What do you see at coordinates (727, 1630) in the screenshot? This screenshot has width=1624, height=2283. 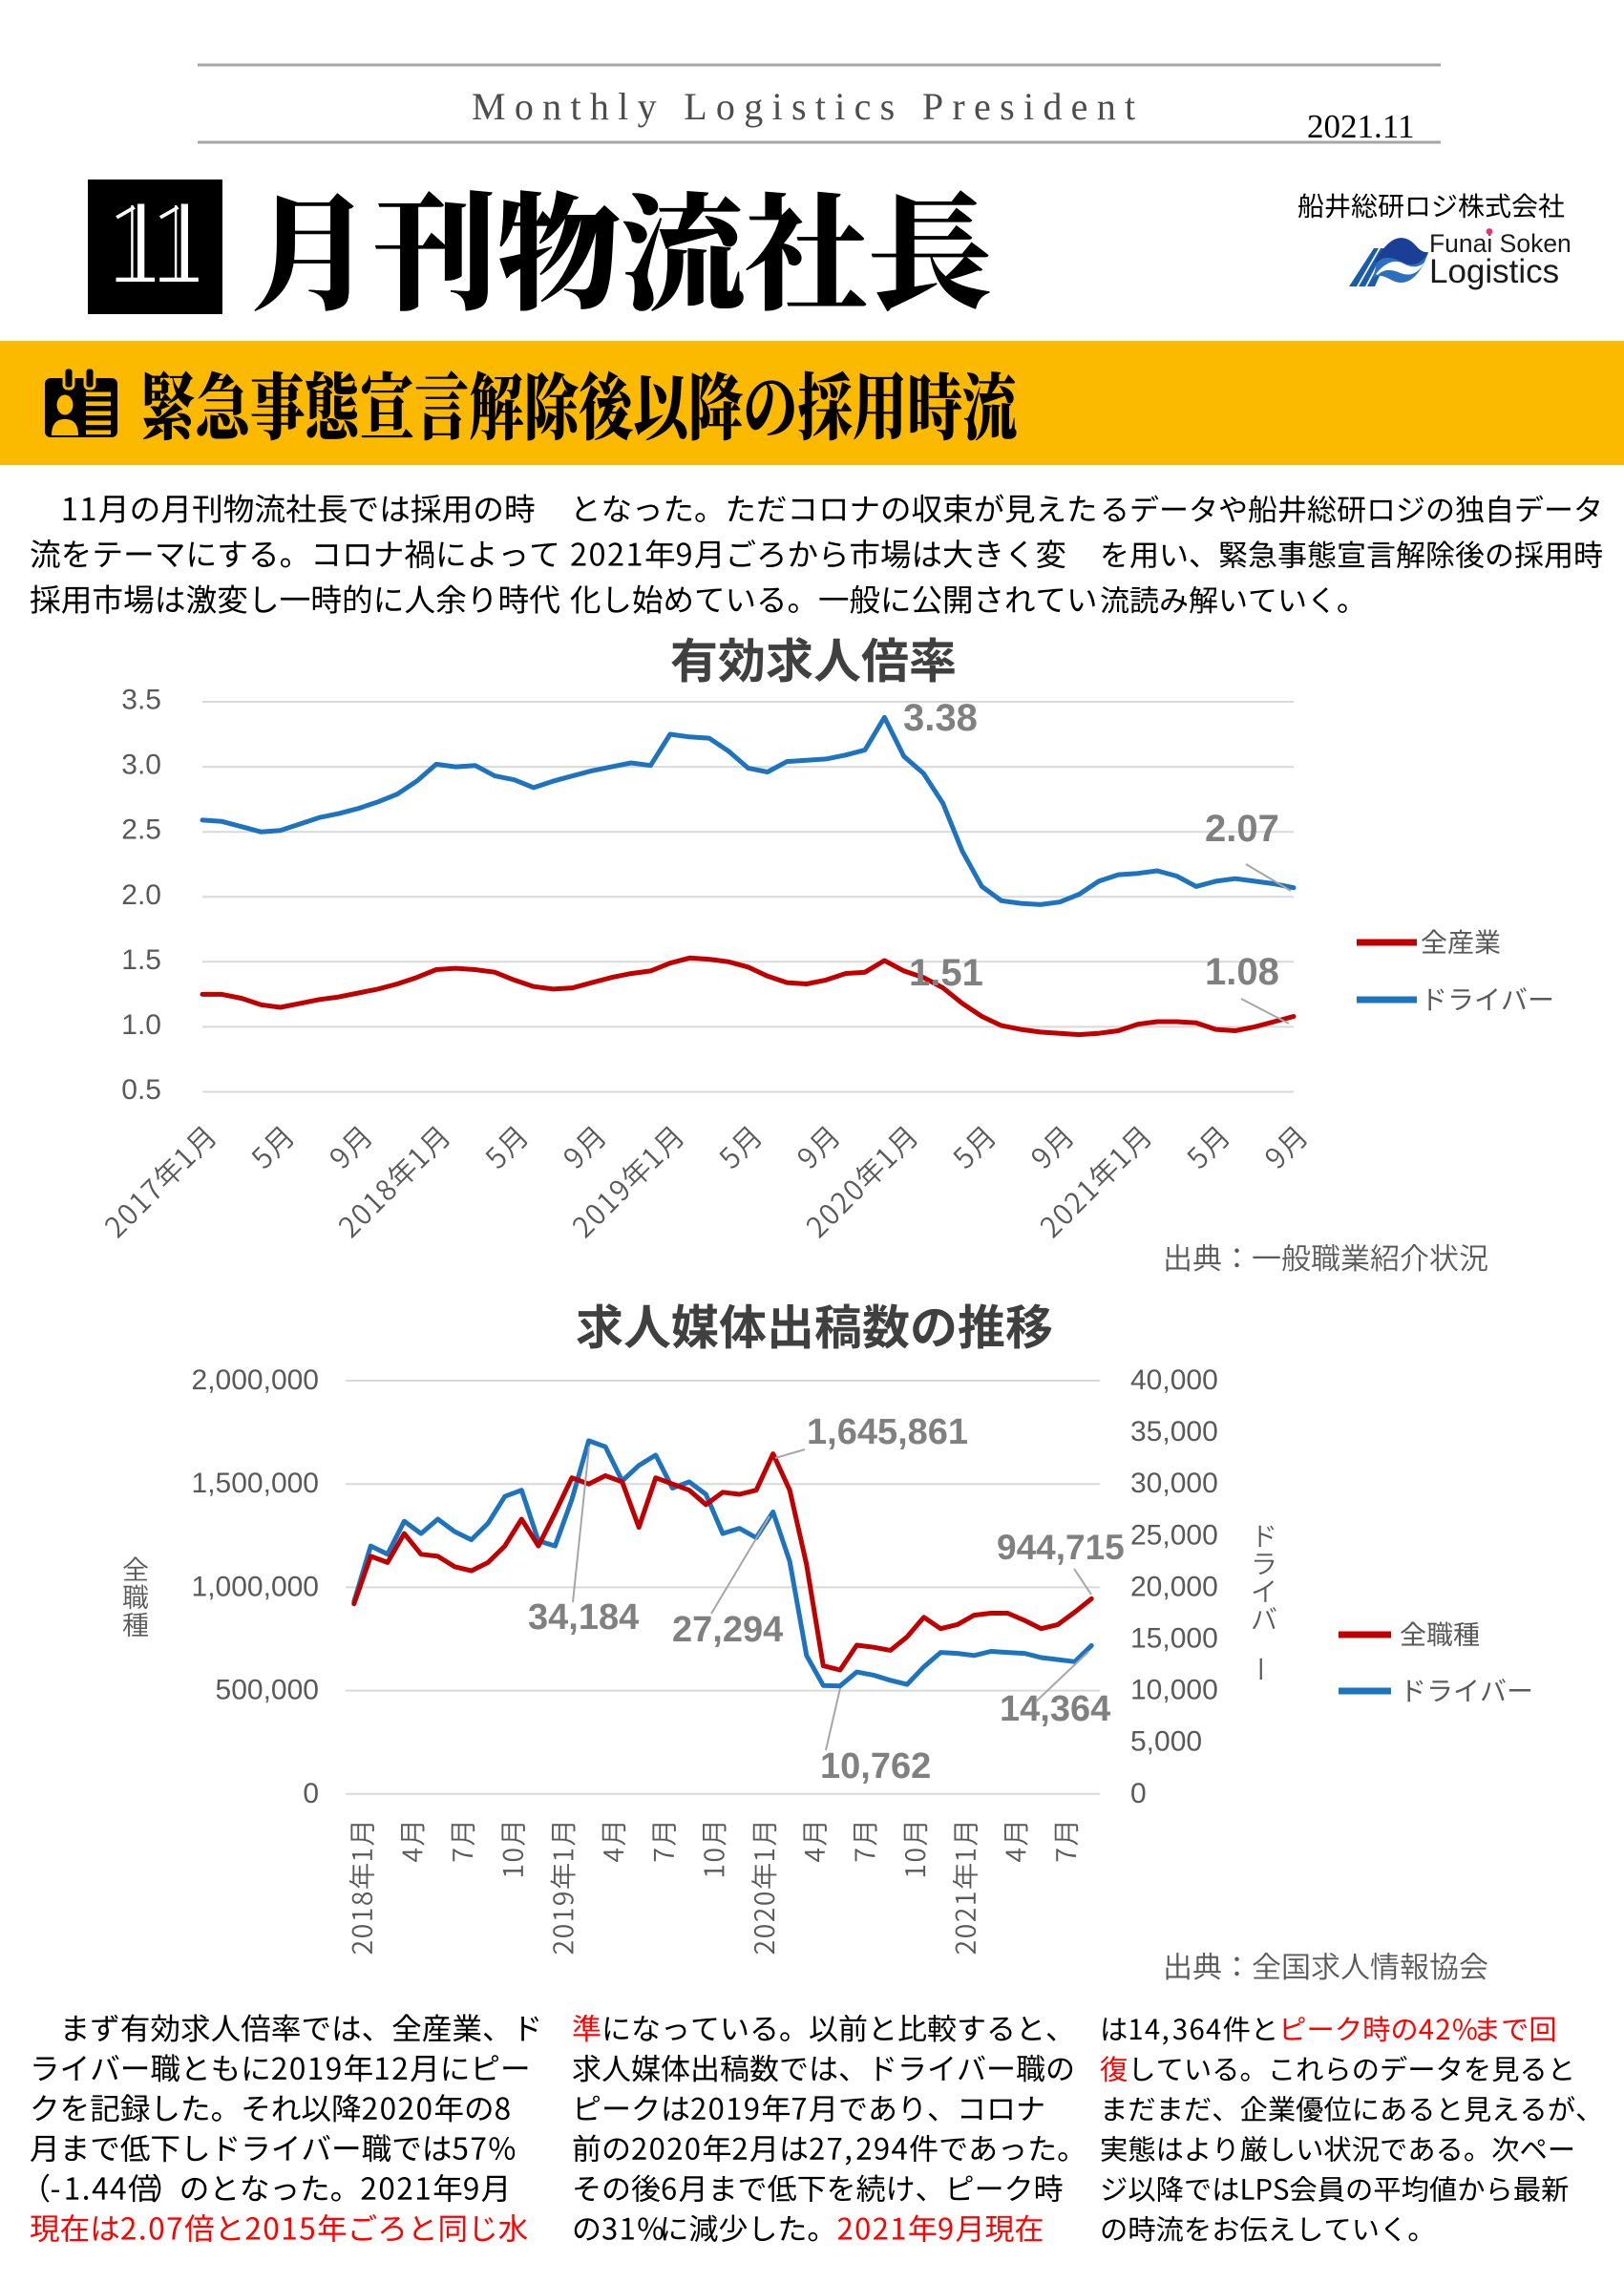 I see `svg-text: 27,294` at bounding box center [727, 1630].